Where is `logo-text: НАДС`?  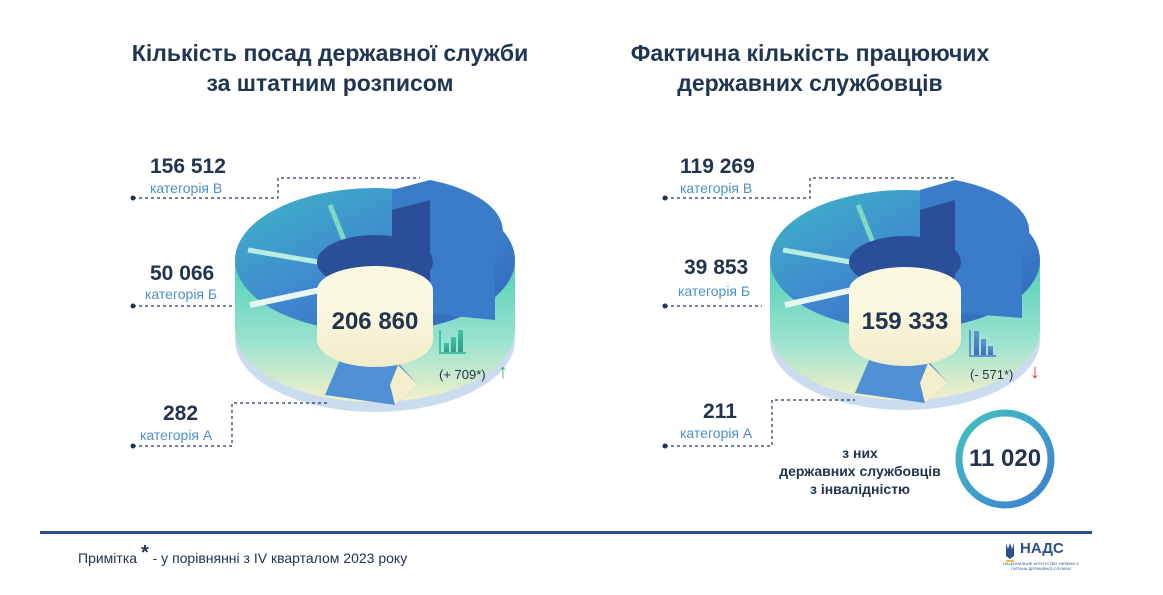 logo-text: НАДС is located at coordinates (1042, 548).